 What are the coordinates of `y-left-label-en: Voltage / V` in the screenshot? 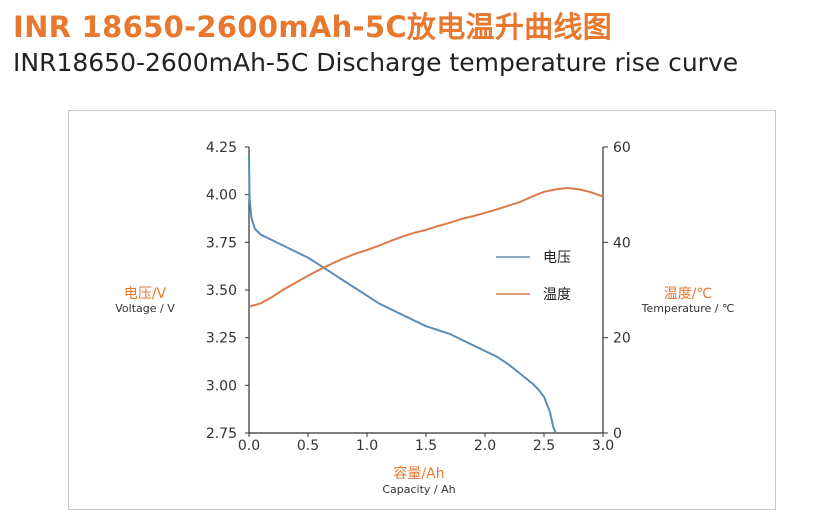 It's located at (145, 308).